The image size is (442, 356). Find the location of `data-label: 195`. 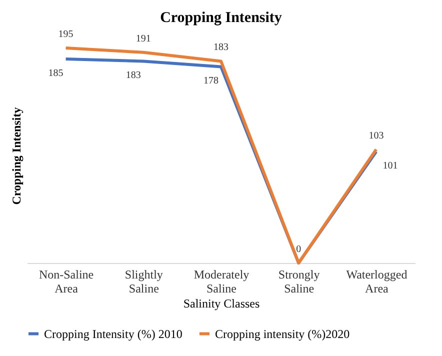

data-label: 195 is located at coordinates (66, 34).